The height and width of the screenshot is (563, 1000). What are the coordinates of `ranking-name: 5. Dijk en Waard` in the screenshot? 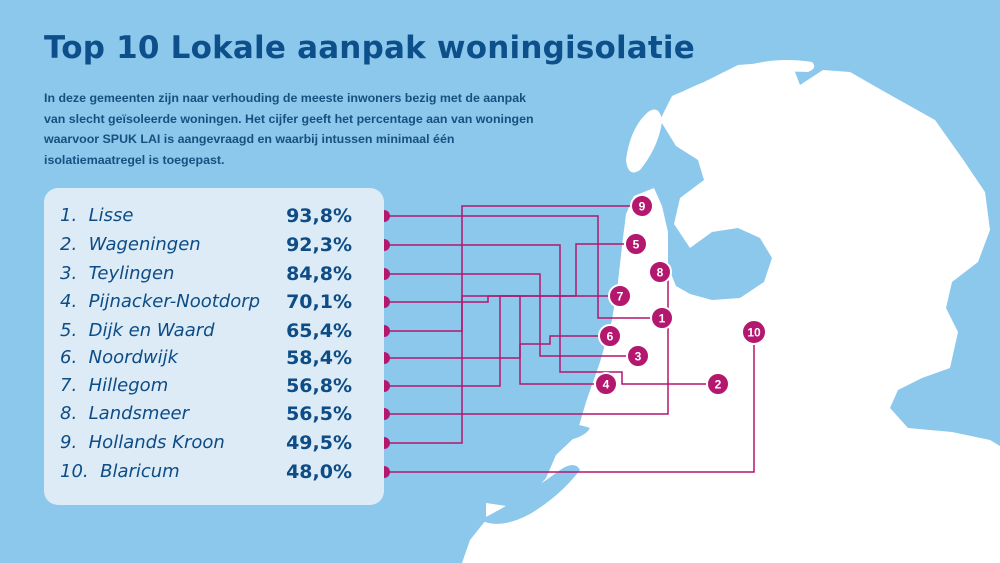 It's located at (137, 330).